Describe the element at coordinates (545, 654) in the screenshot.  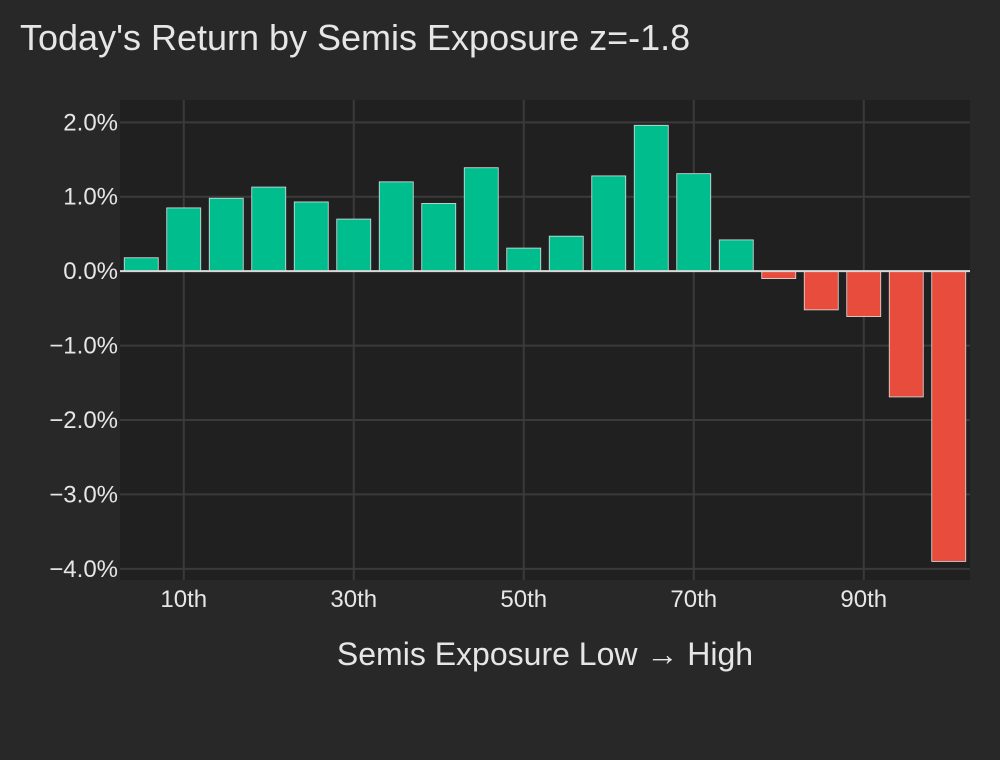
I see `x-axis-title: Semis Exposure Low → High` at that location.